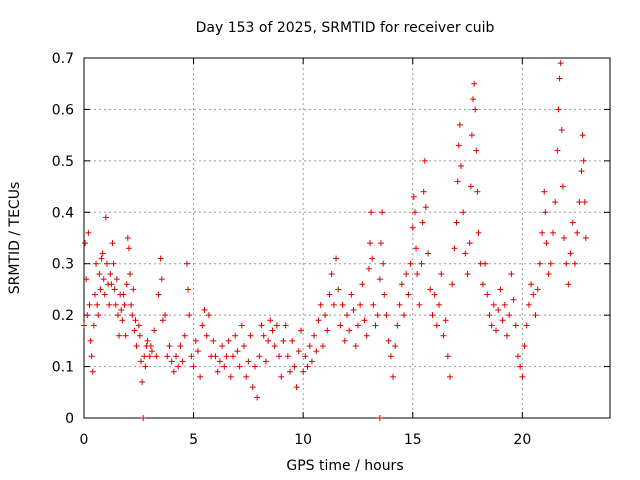 The image size is (640, 480). I want to click on x-axis-label: GPS time / hours, so click(344, 466).